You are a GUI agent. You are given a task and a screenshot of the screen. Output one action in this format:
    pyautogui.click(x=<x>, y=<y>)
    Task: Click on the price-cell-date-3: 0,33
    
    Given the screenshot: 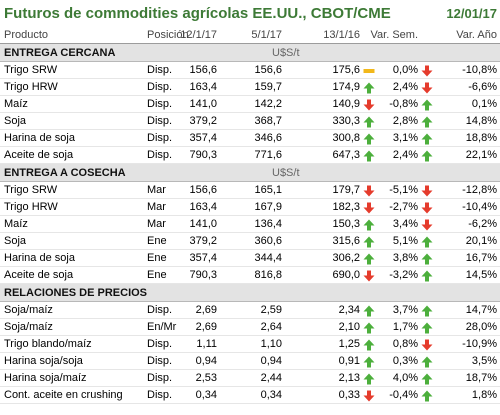 What is the action you would take?
    pyautogui.click(x=349, y=395)
    